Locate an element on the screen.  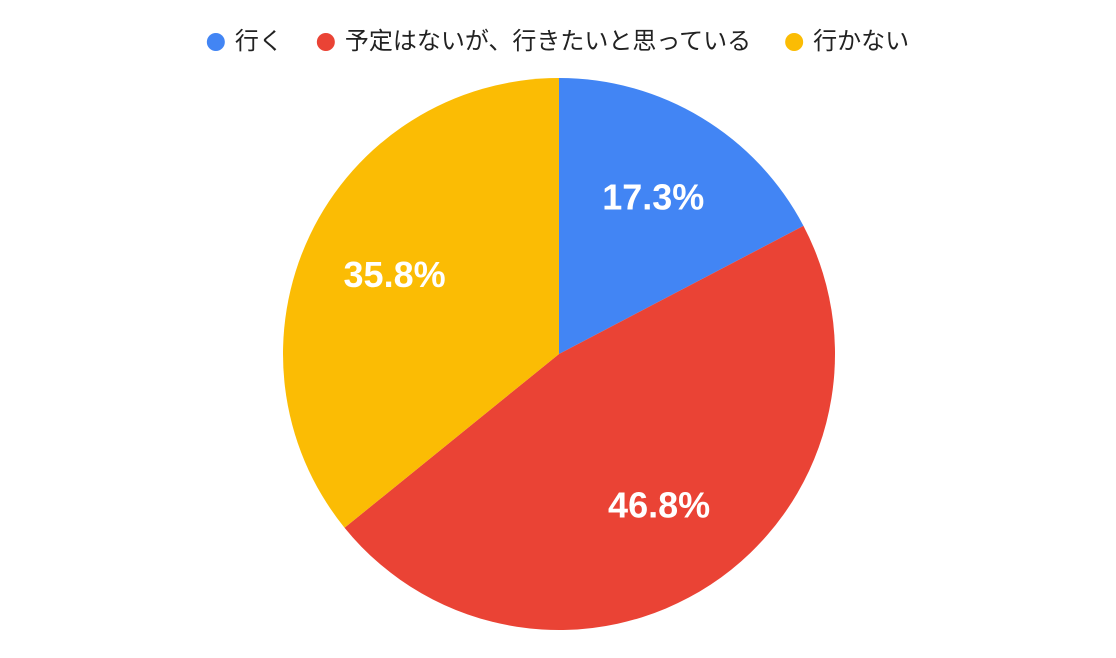
slice-label: 17.3% is located at coordinates (653, 197).